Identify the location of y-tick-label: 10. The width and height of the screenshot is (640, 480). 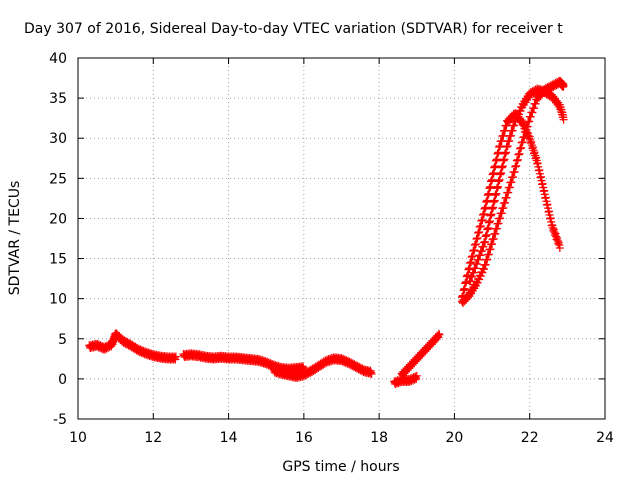
(58, 300).